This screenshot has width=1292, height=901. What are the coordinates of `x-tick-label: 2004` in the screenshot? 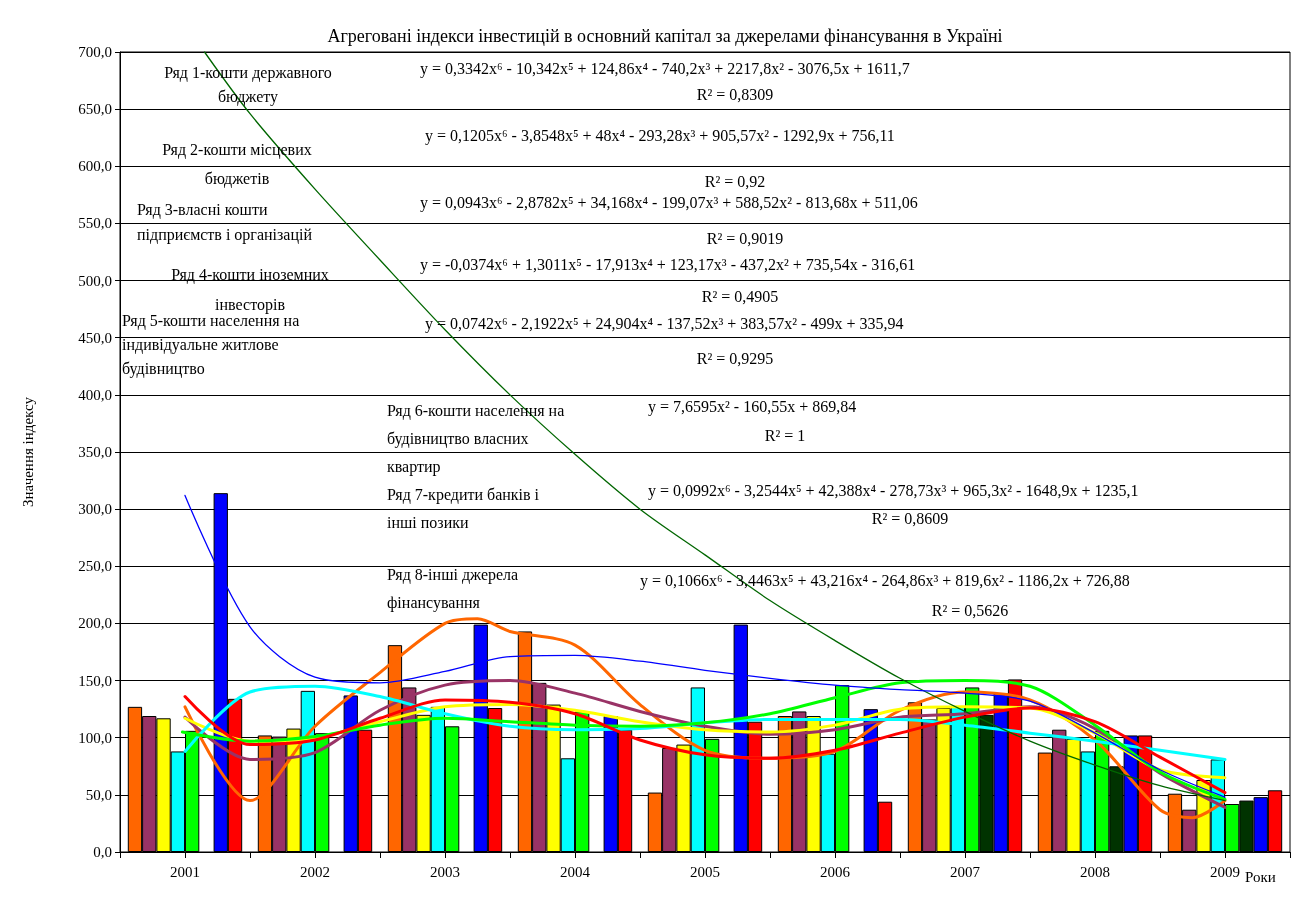 It's located at (575, 871).